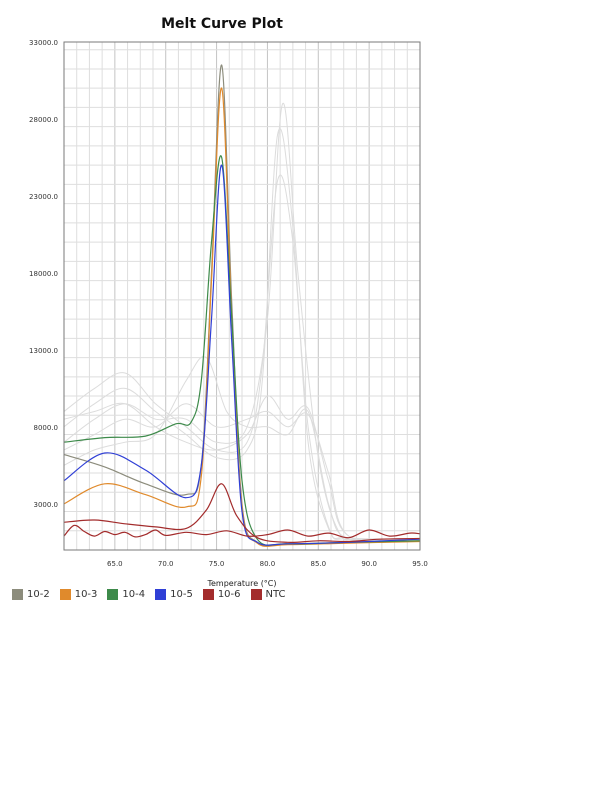  I want to click on x-tick-label: 90.0, so click(369, 564).